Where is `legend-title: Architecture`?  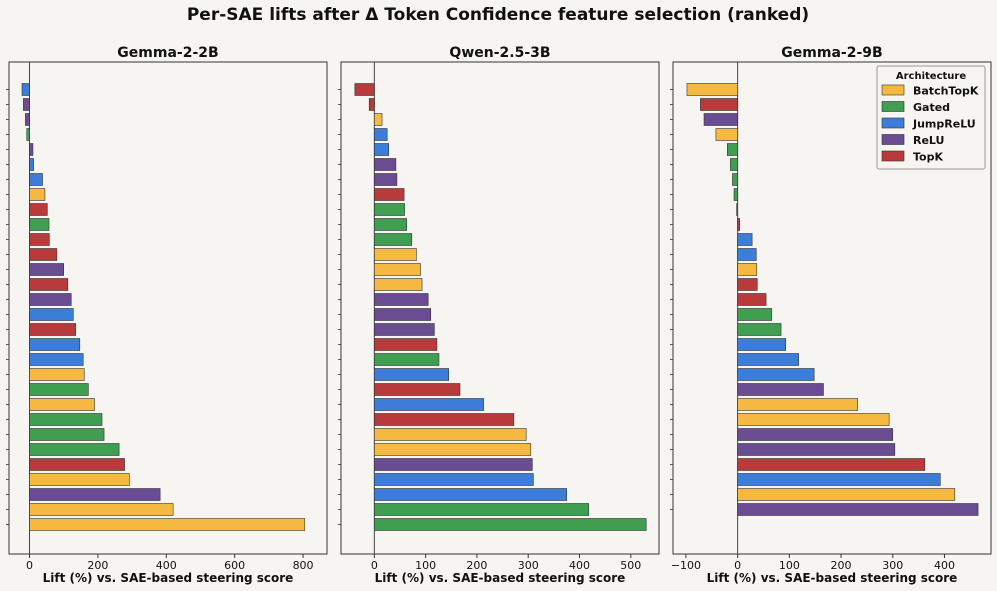 legend-title: Architecture is located at coordinates (931, 76).